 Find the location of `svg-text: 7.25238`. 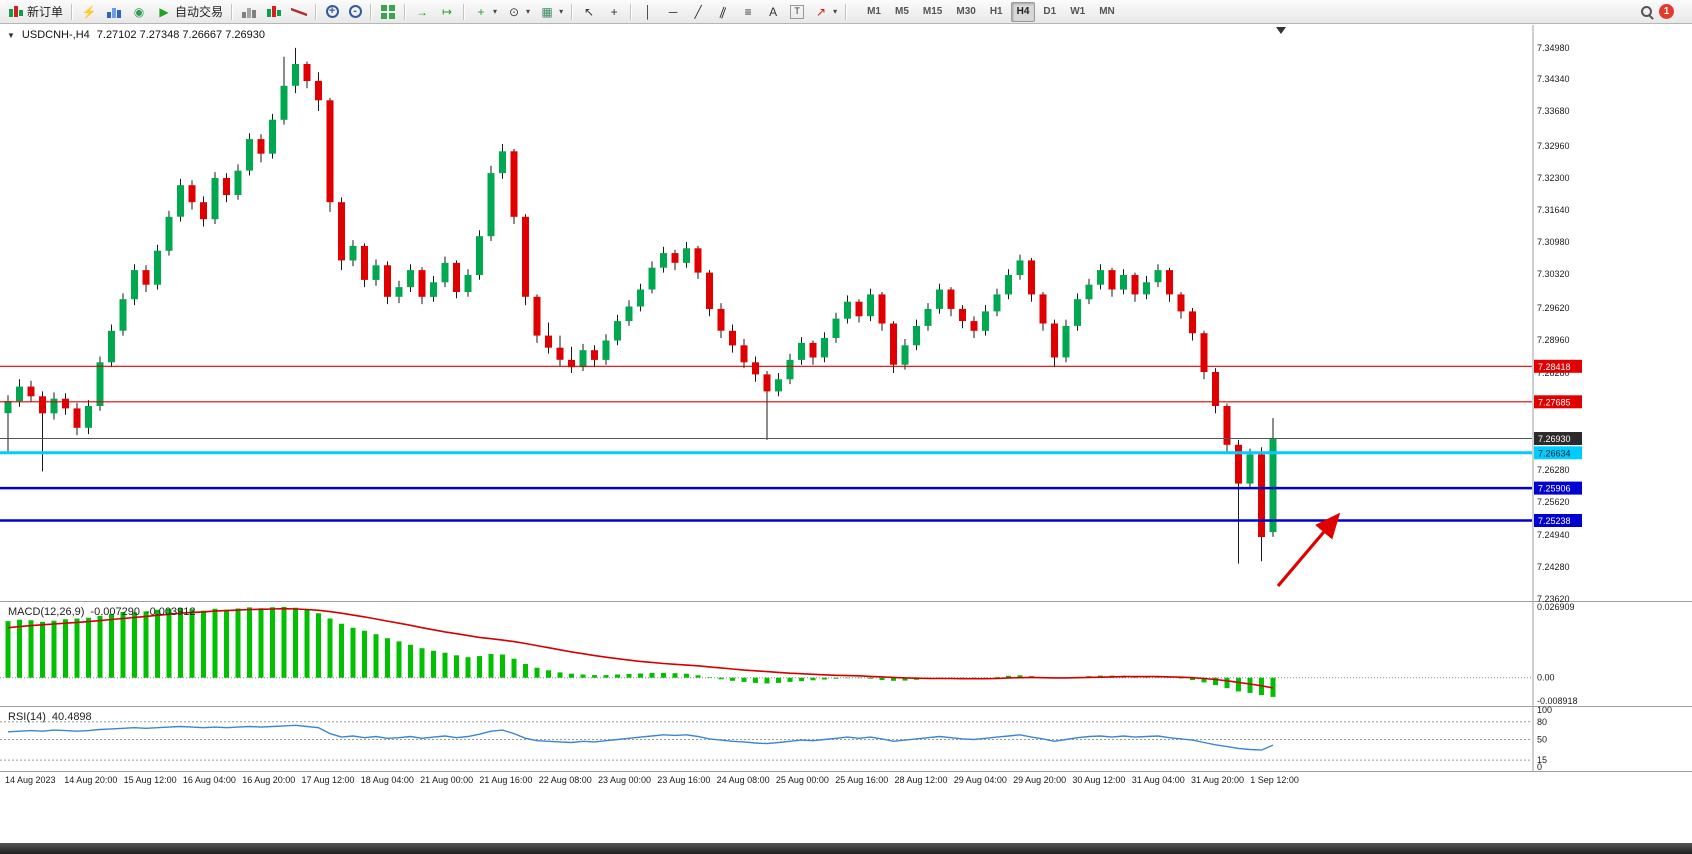

svg-text: 7.25238 is located at coordinates (1554, 521).